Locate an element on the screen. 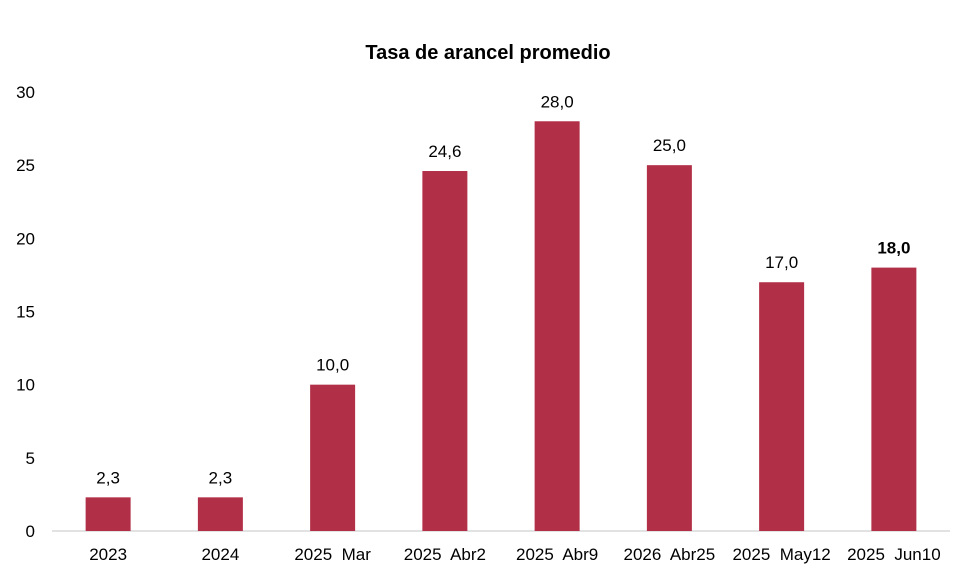  y-tick-label: 30 is located at coordinates (25, 92).